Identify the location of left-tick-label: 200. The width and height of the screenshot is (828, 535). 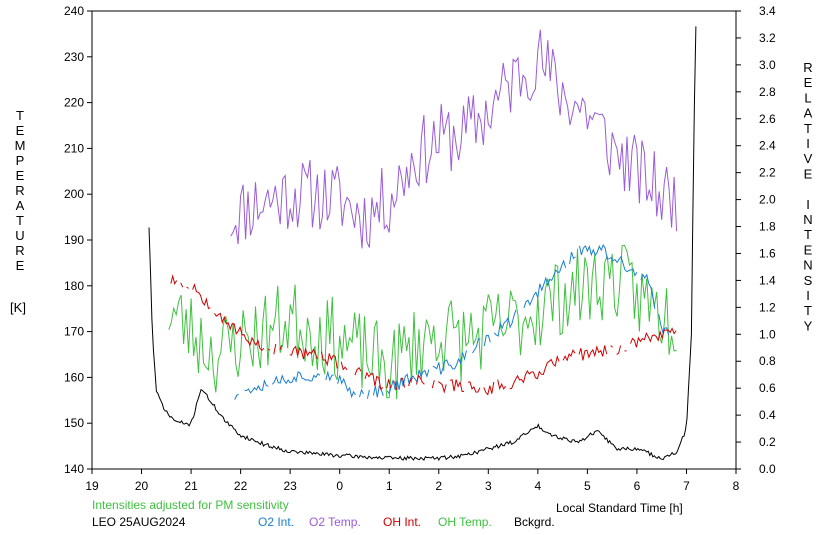
(74, 194).